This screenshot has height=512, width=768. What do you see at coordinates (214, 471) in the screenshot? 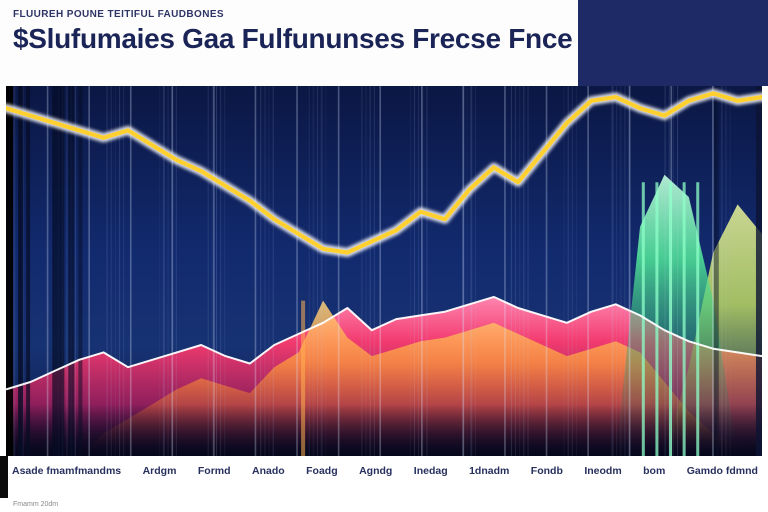
I see `x-axis-label: Formd` at bounding box center [214, 471].